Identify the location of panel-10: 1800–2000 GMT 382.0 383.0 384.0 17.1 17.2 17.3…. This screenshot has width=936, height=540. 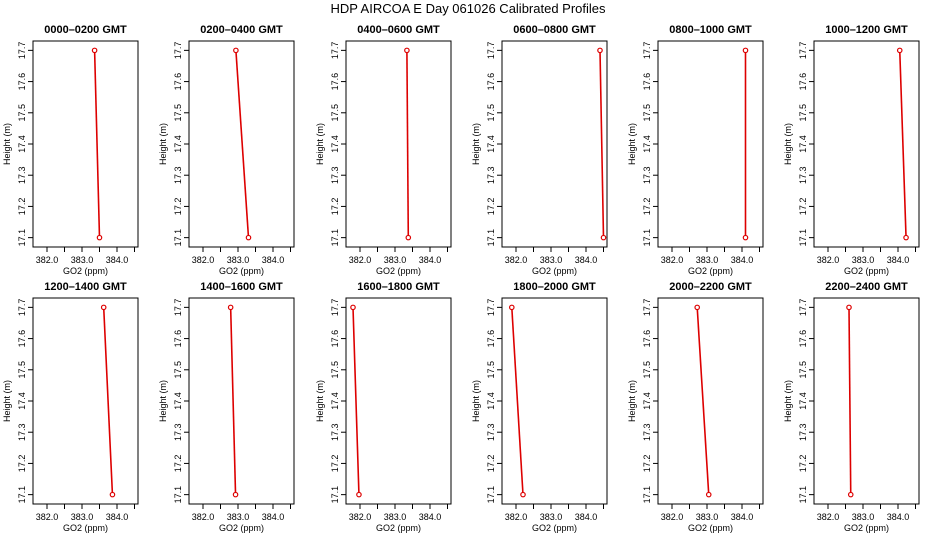
(539, 407).